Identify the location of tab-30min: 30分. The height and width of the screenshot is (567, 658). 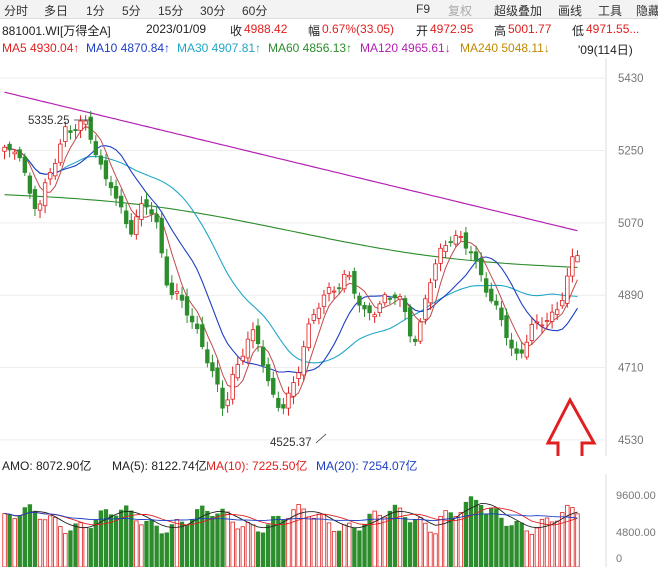
(213, 11).